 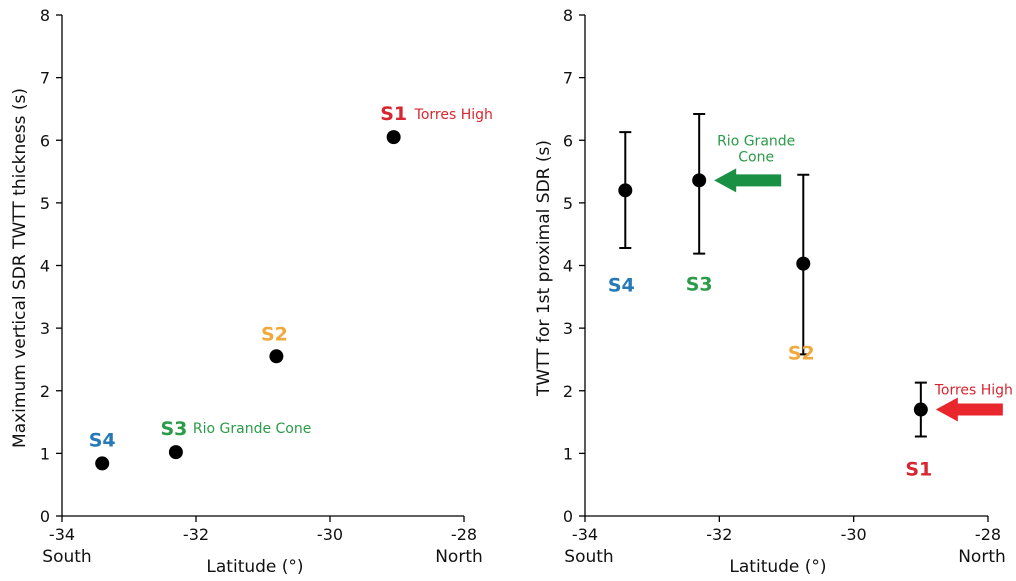 What do you see at coordinates (274, 334) in the screenshot?
I see `left-site-label-s2: S2` at bounding box center [274, 334].